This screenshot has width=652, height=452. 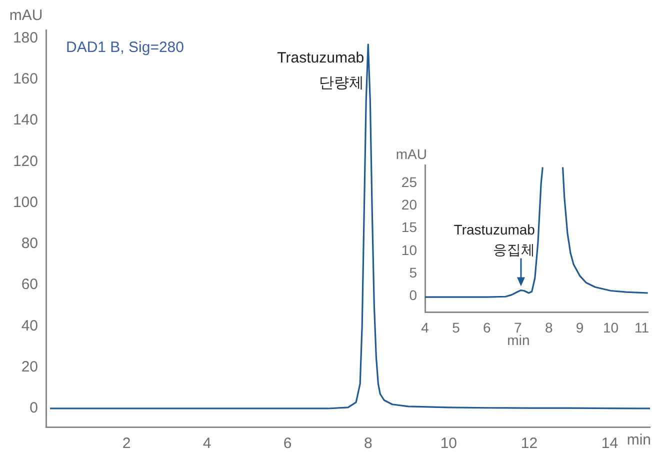 I want to click on y-tick-label: 80, so click(x=29, y=243).